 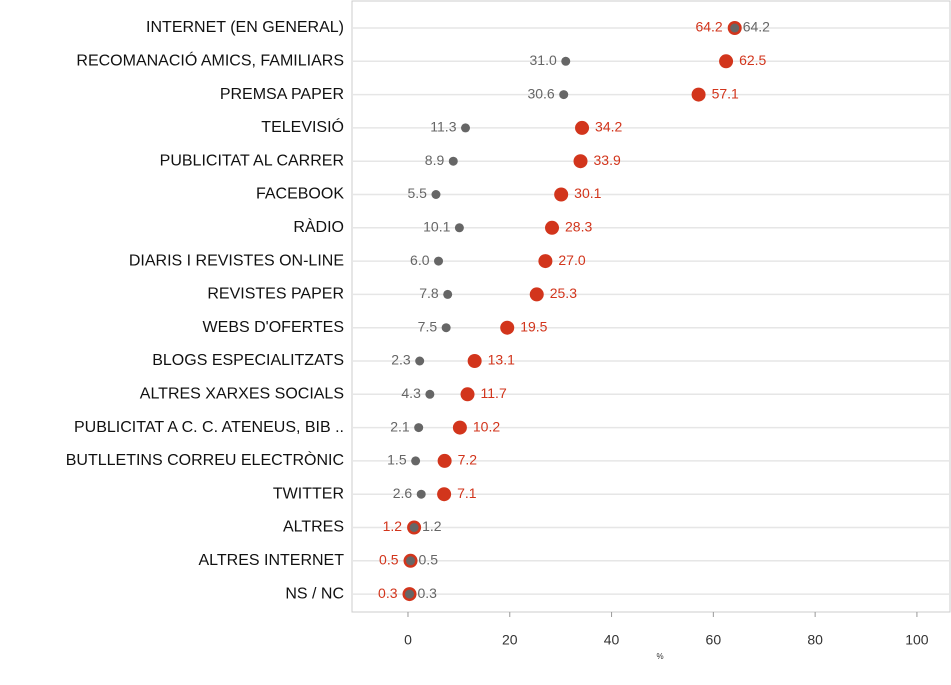 I want to click on category-label: DIARIS I REVISTES ON-LINE, so click(x=236, y=260).